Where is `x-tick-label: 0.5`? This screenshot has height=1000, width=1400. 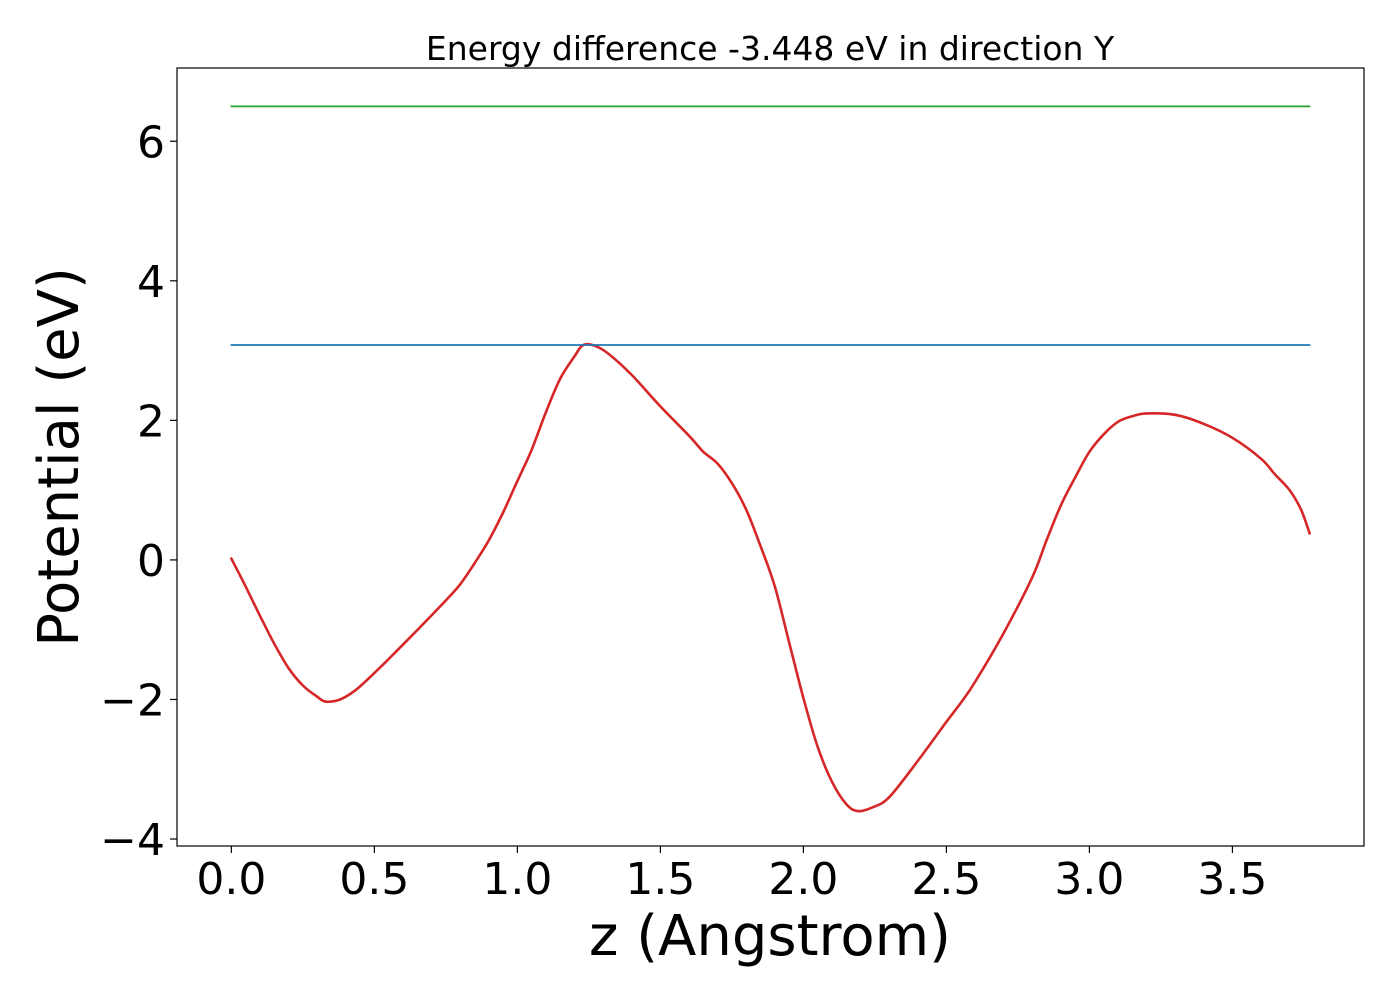 x-tick-label: 0.5 is located at coordinates (374, 879).